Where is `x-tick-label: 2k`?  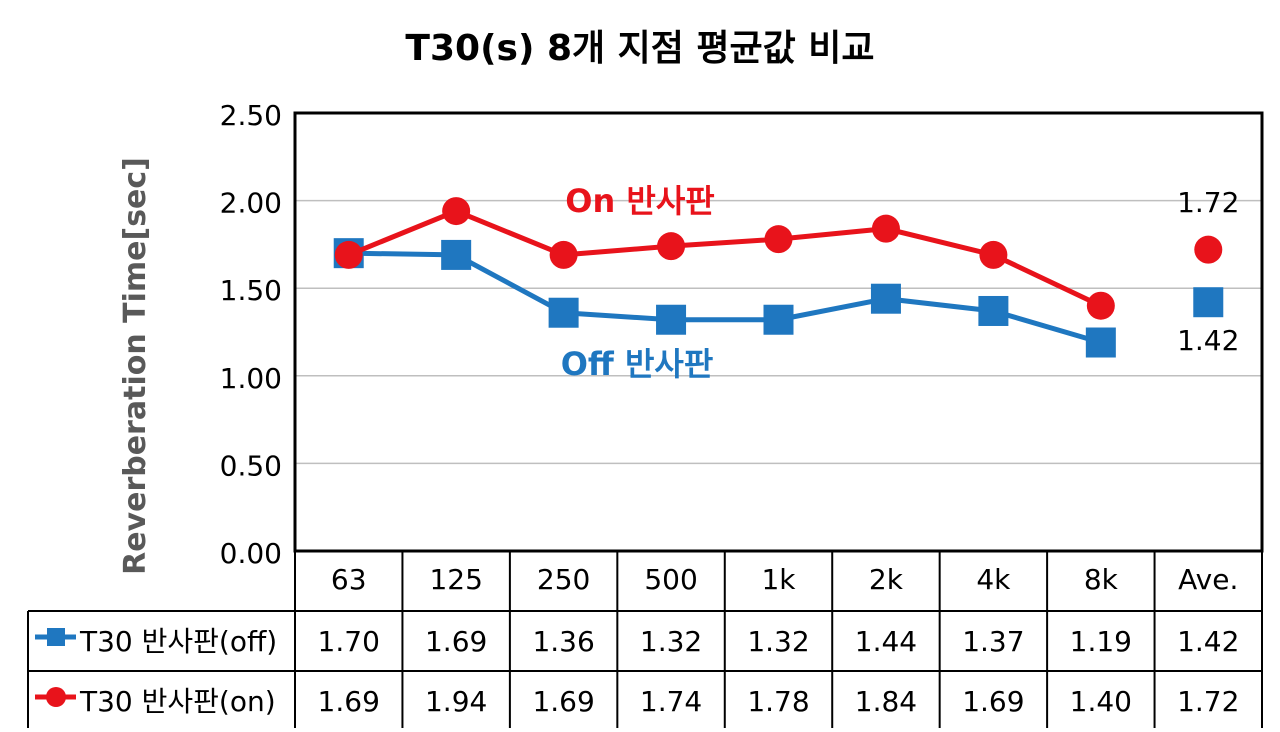 x-tick-label: 2k is located at coordinates (886, 579).